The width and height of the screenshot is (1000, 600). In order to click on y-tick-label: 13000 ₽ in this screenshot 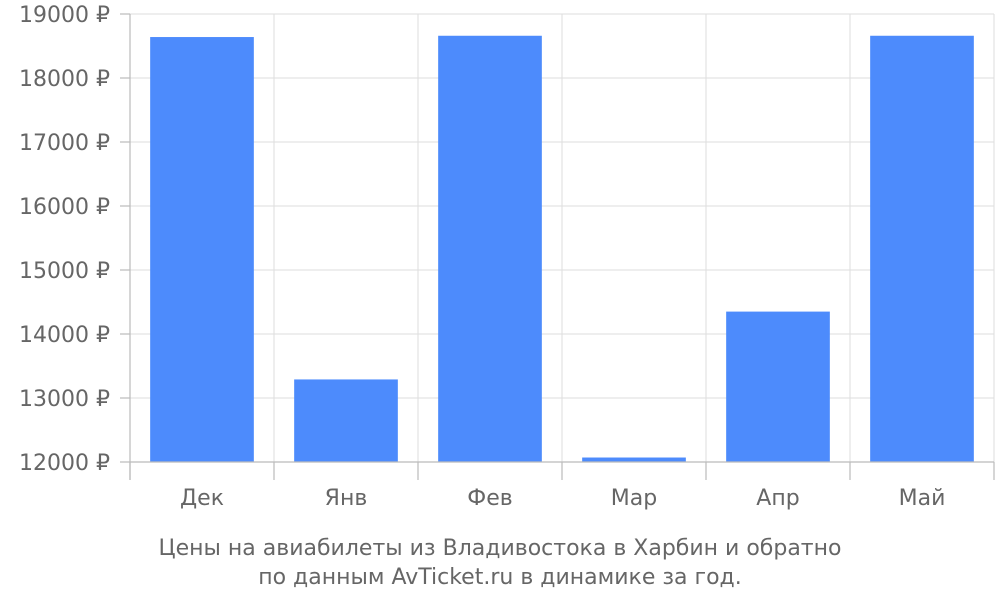, I will do `click(64, 399)`.